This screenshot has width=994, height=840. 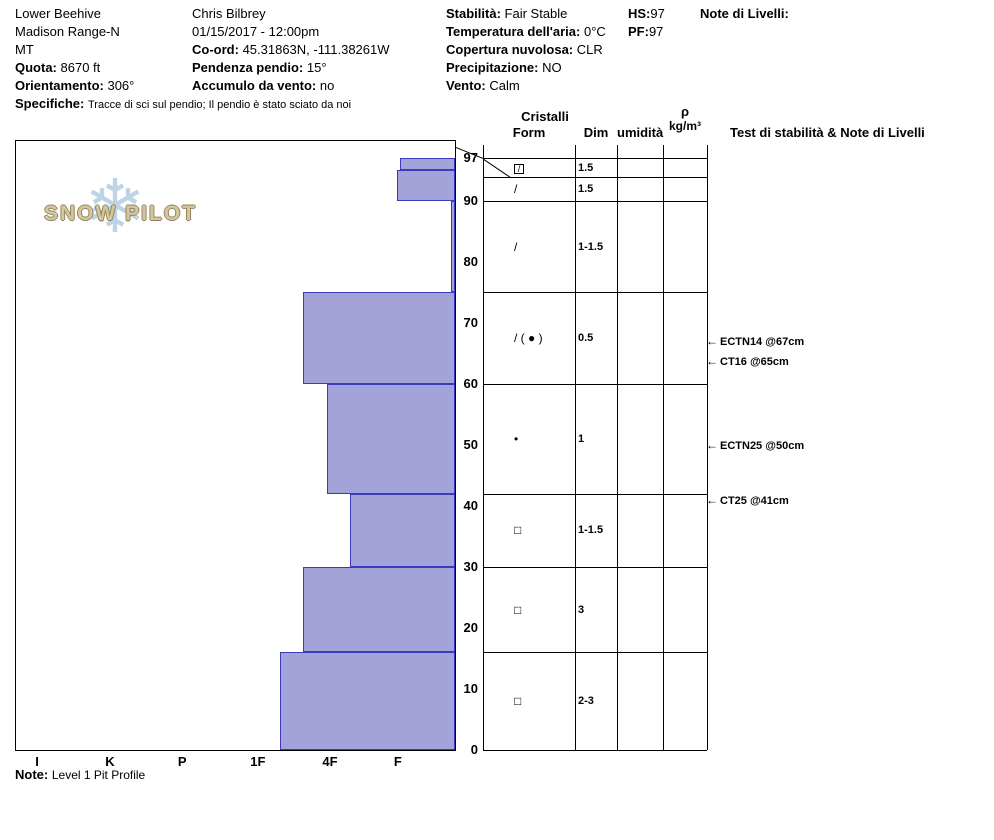 I want to click on depth-tick-label: 80, so click(x=470, y=261).